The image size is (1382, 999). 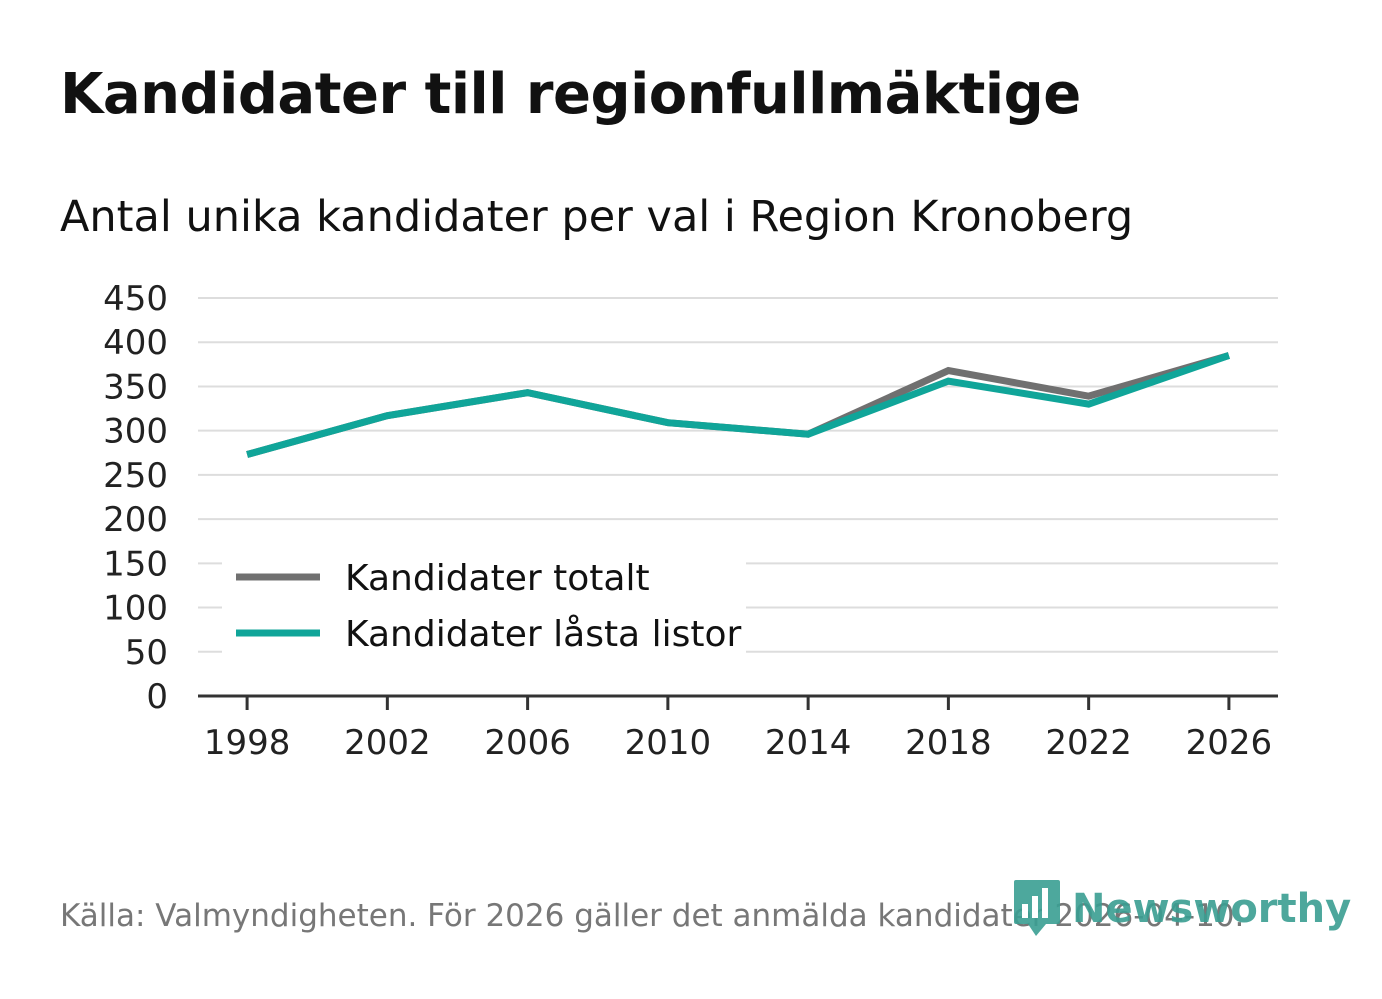 I want to click on series-lines, so click(x=738, y=405).